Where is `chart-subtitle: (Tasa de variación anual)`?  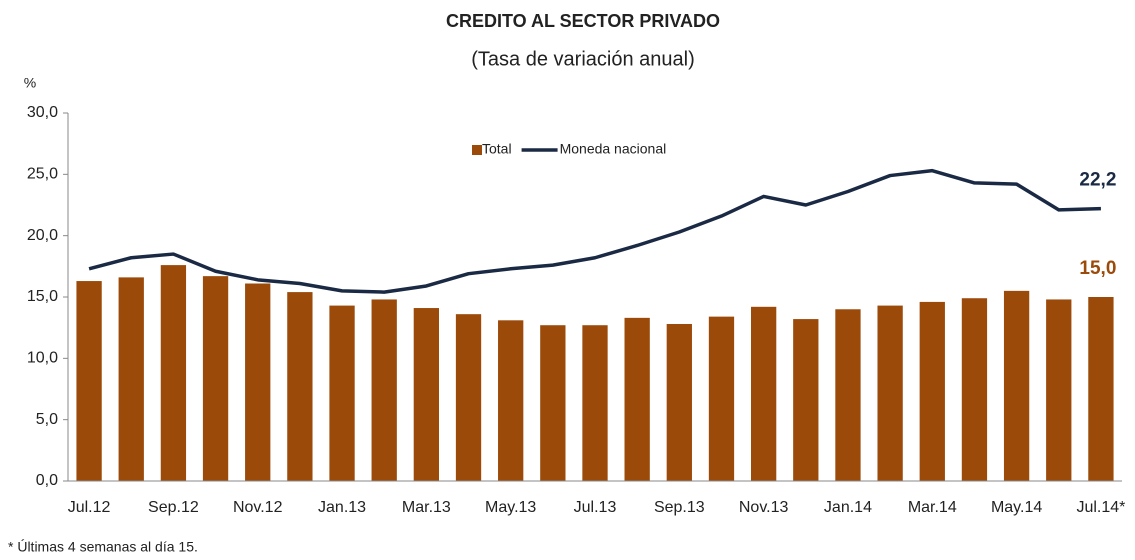
chart-subtitle: (Tasa de variación anual) is located at coordinates (582, 59).